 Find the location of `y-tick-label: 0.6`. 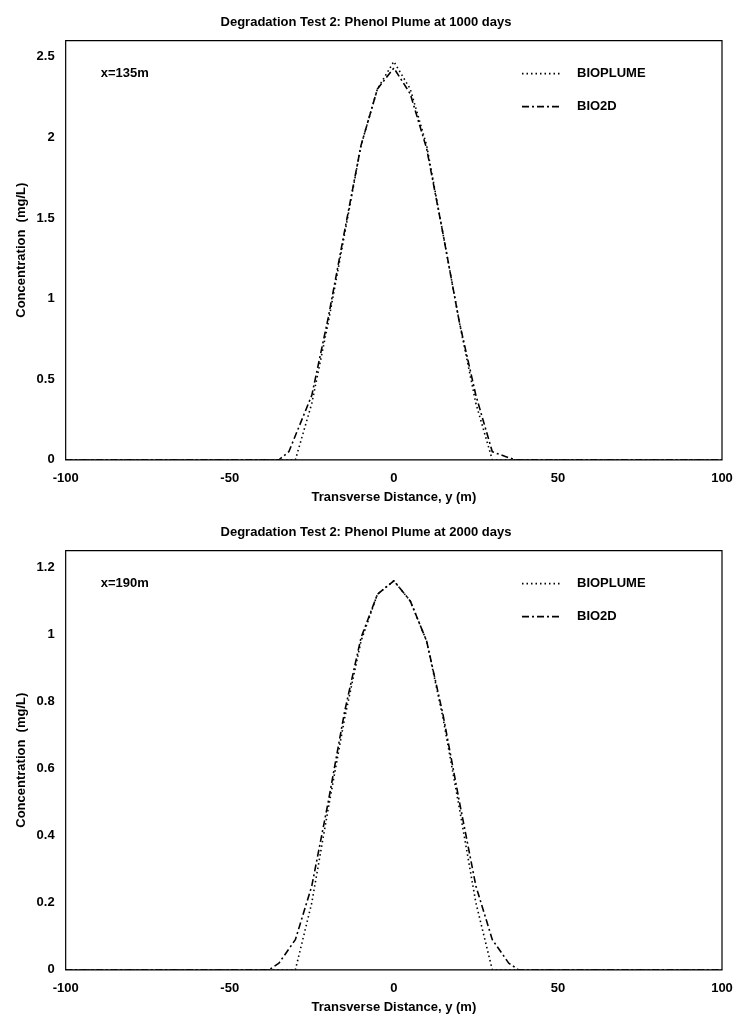

y-tick-label: 0.6 is located at coordinates (45, 768).